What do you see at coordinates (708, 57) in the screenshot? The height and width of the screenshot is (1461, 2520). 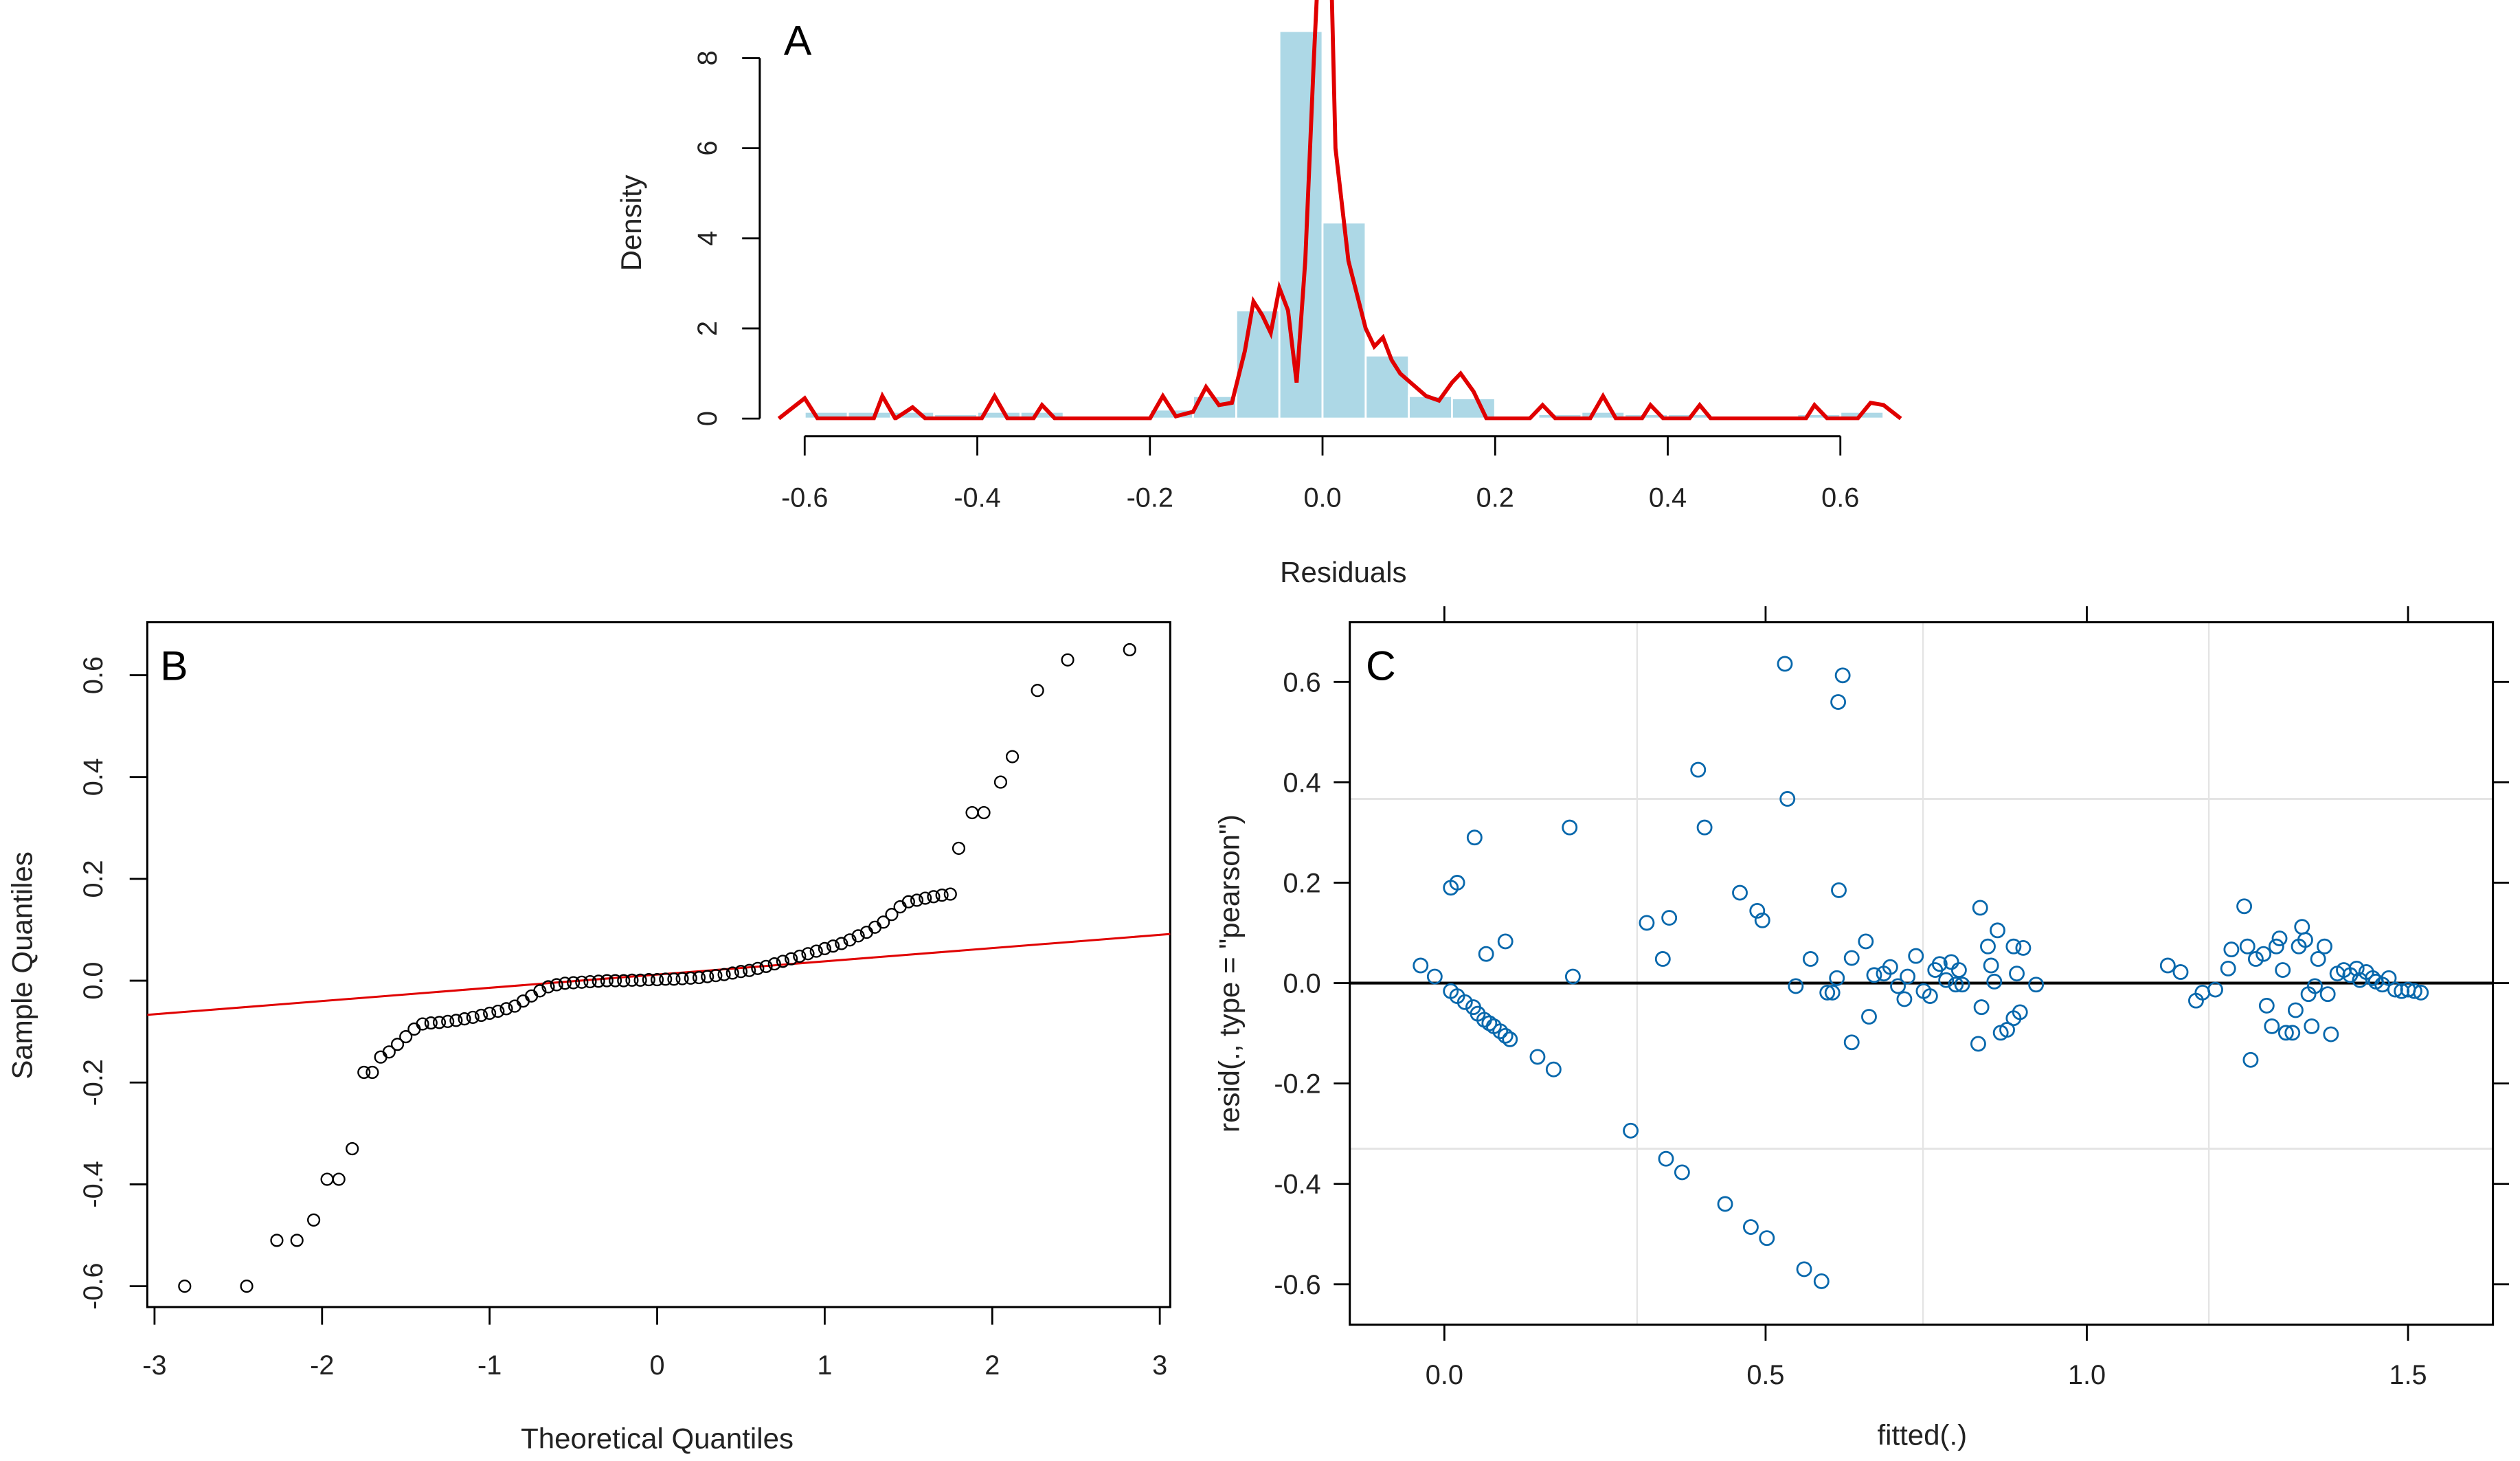 I see `y-tick-label: 8` at bounding box center [708, 57].